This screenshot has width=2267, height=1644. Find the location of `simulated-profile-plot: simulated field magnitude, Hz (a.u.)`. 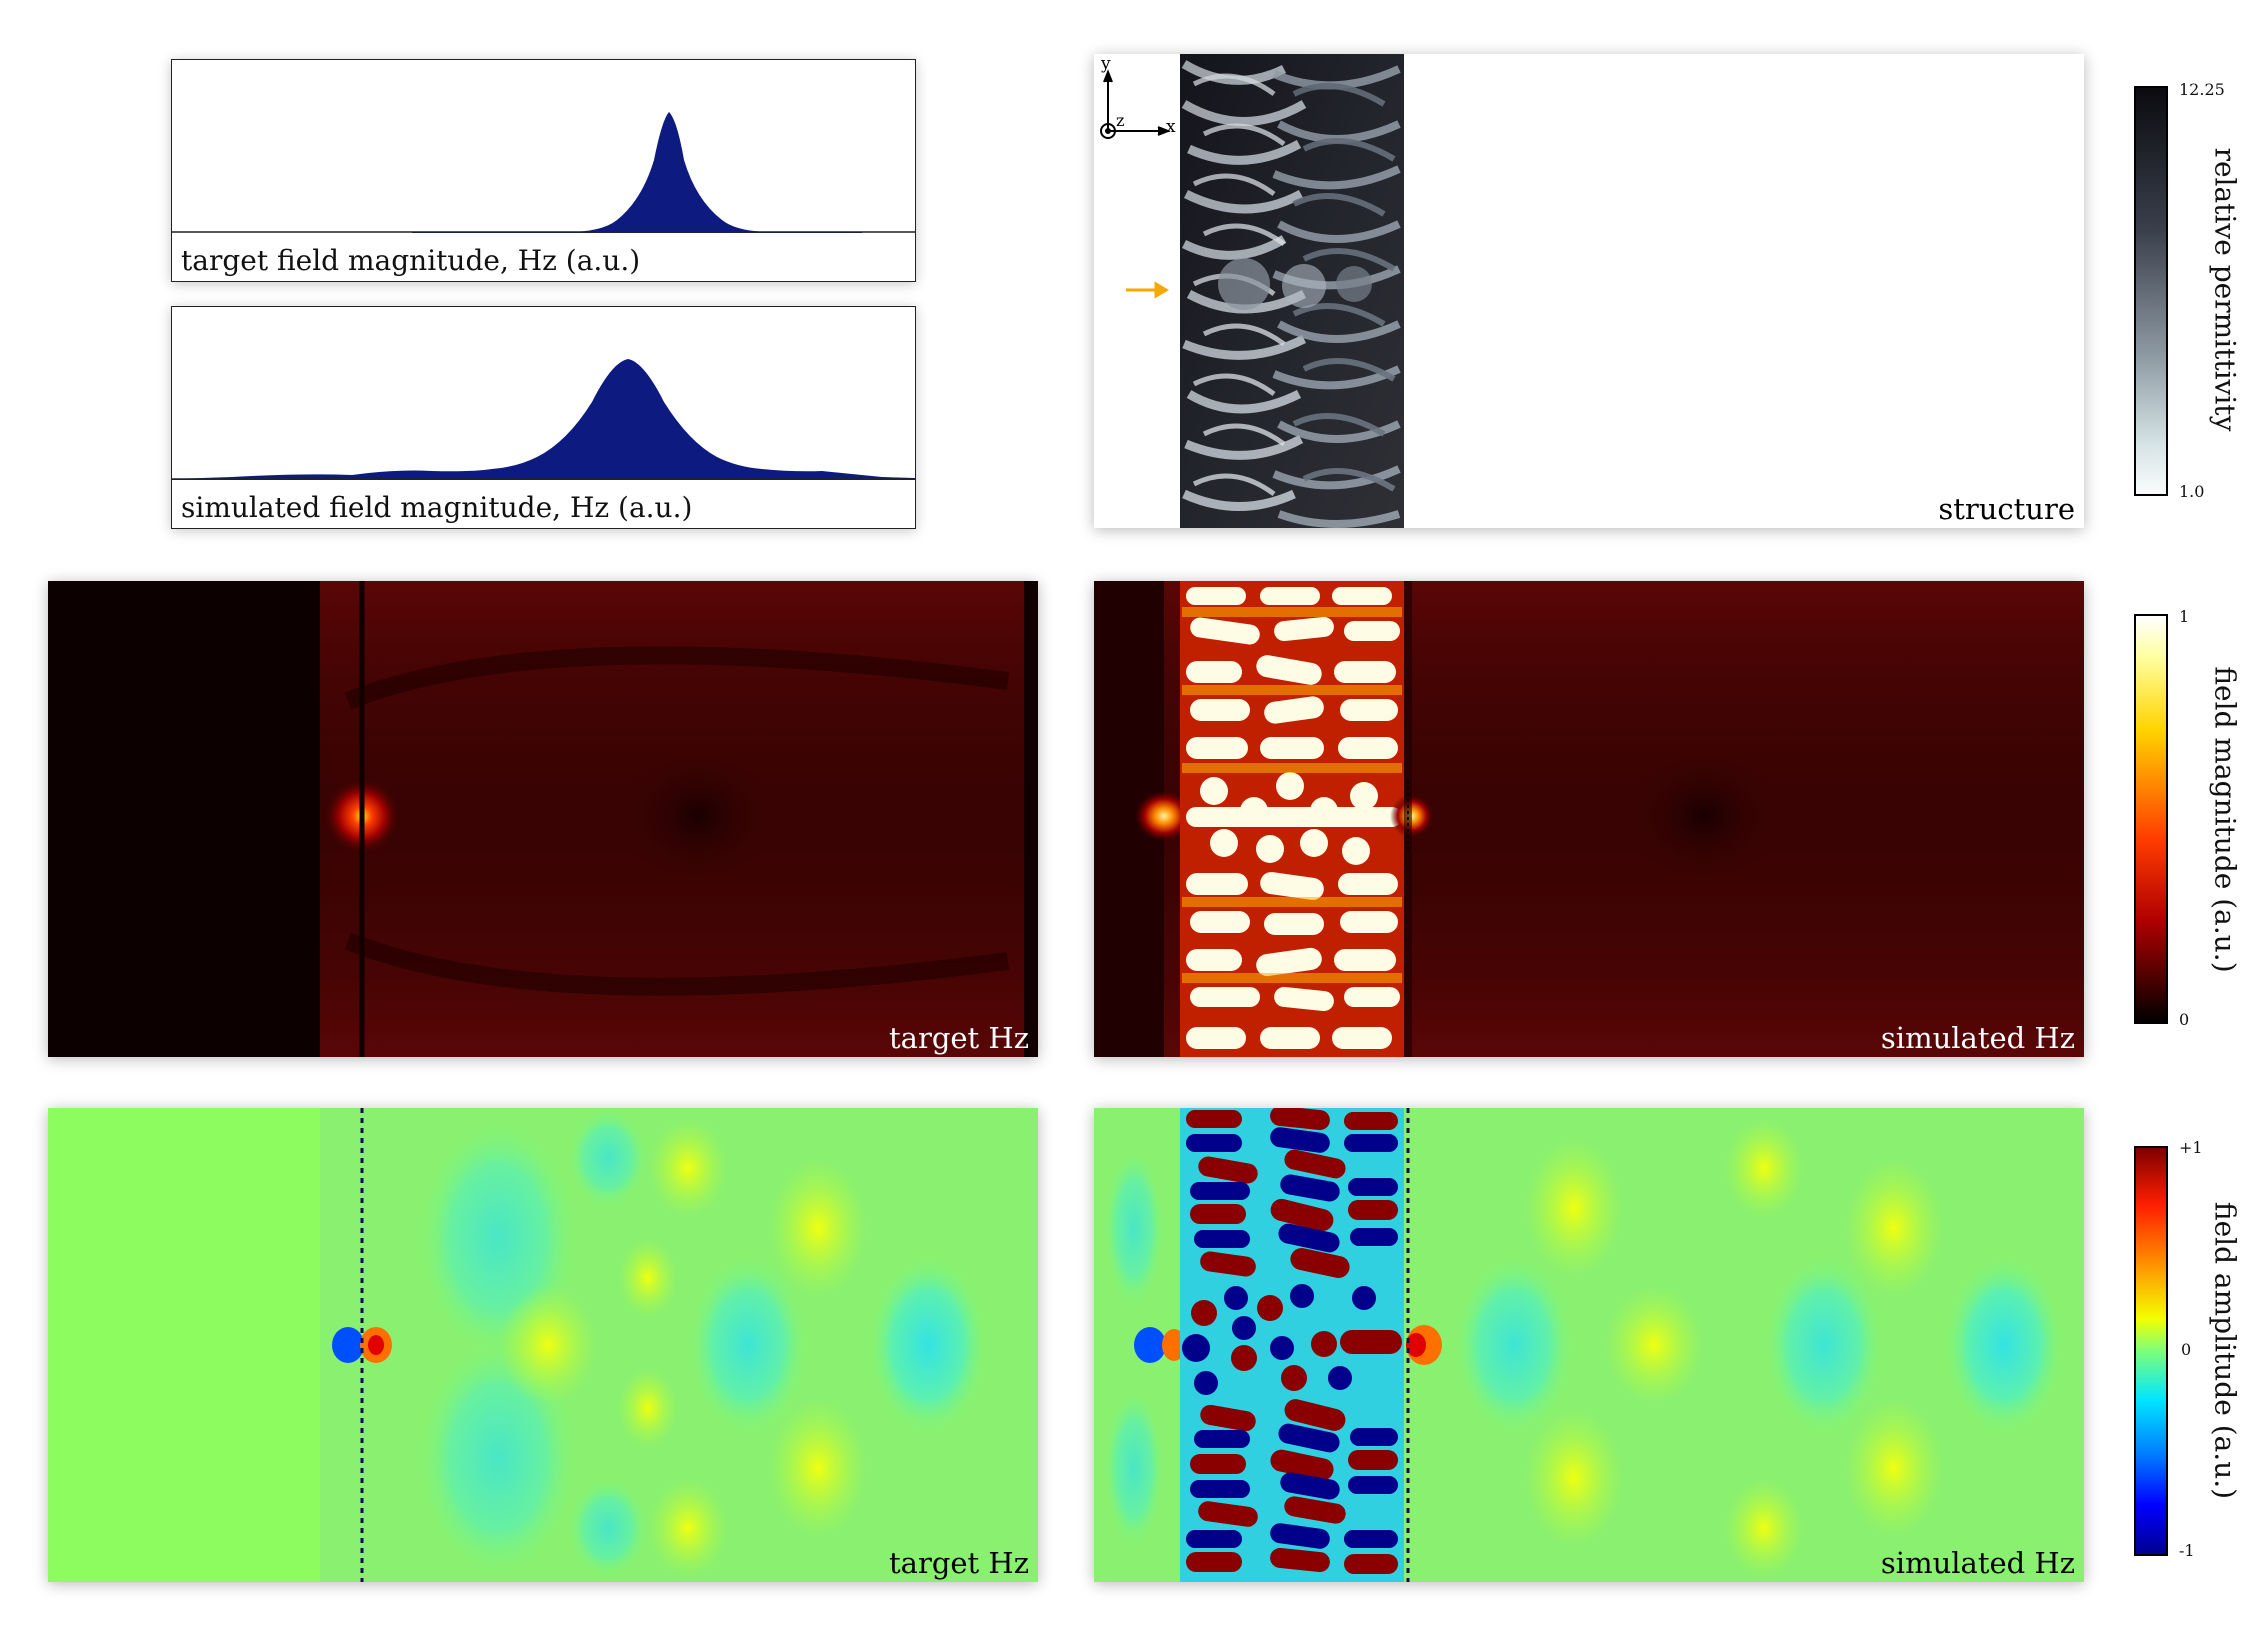

simulated-profile-plot: simulated field magnitude, Hz (a.u.) is located at coordinates (543, 417).